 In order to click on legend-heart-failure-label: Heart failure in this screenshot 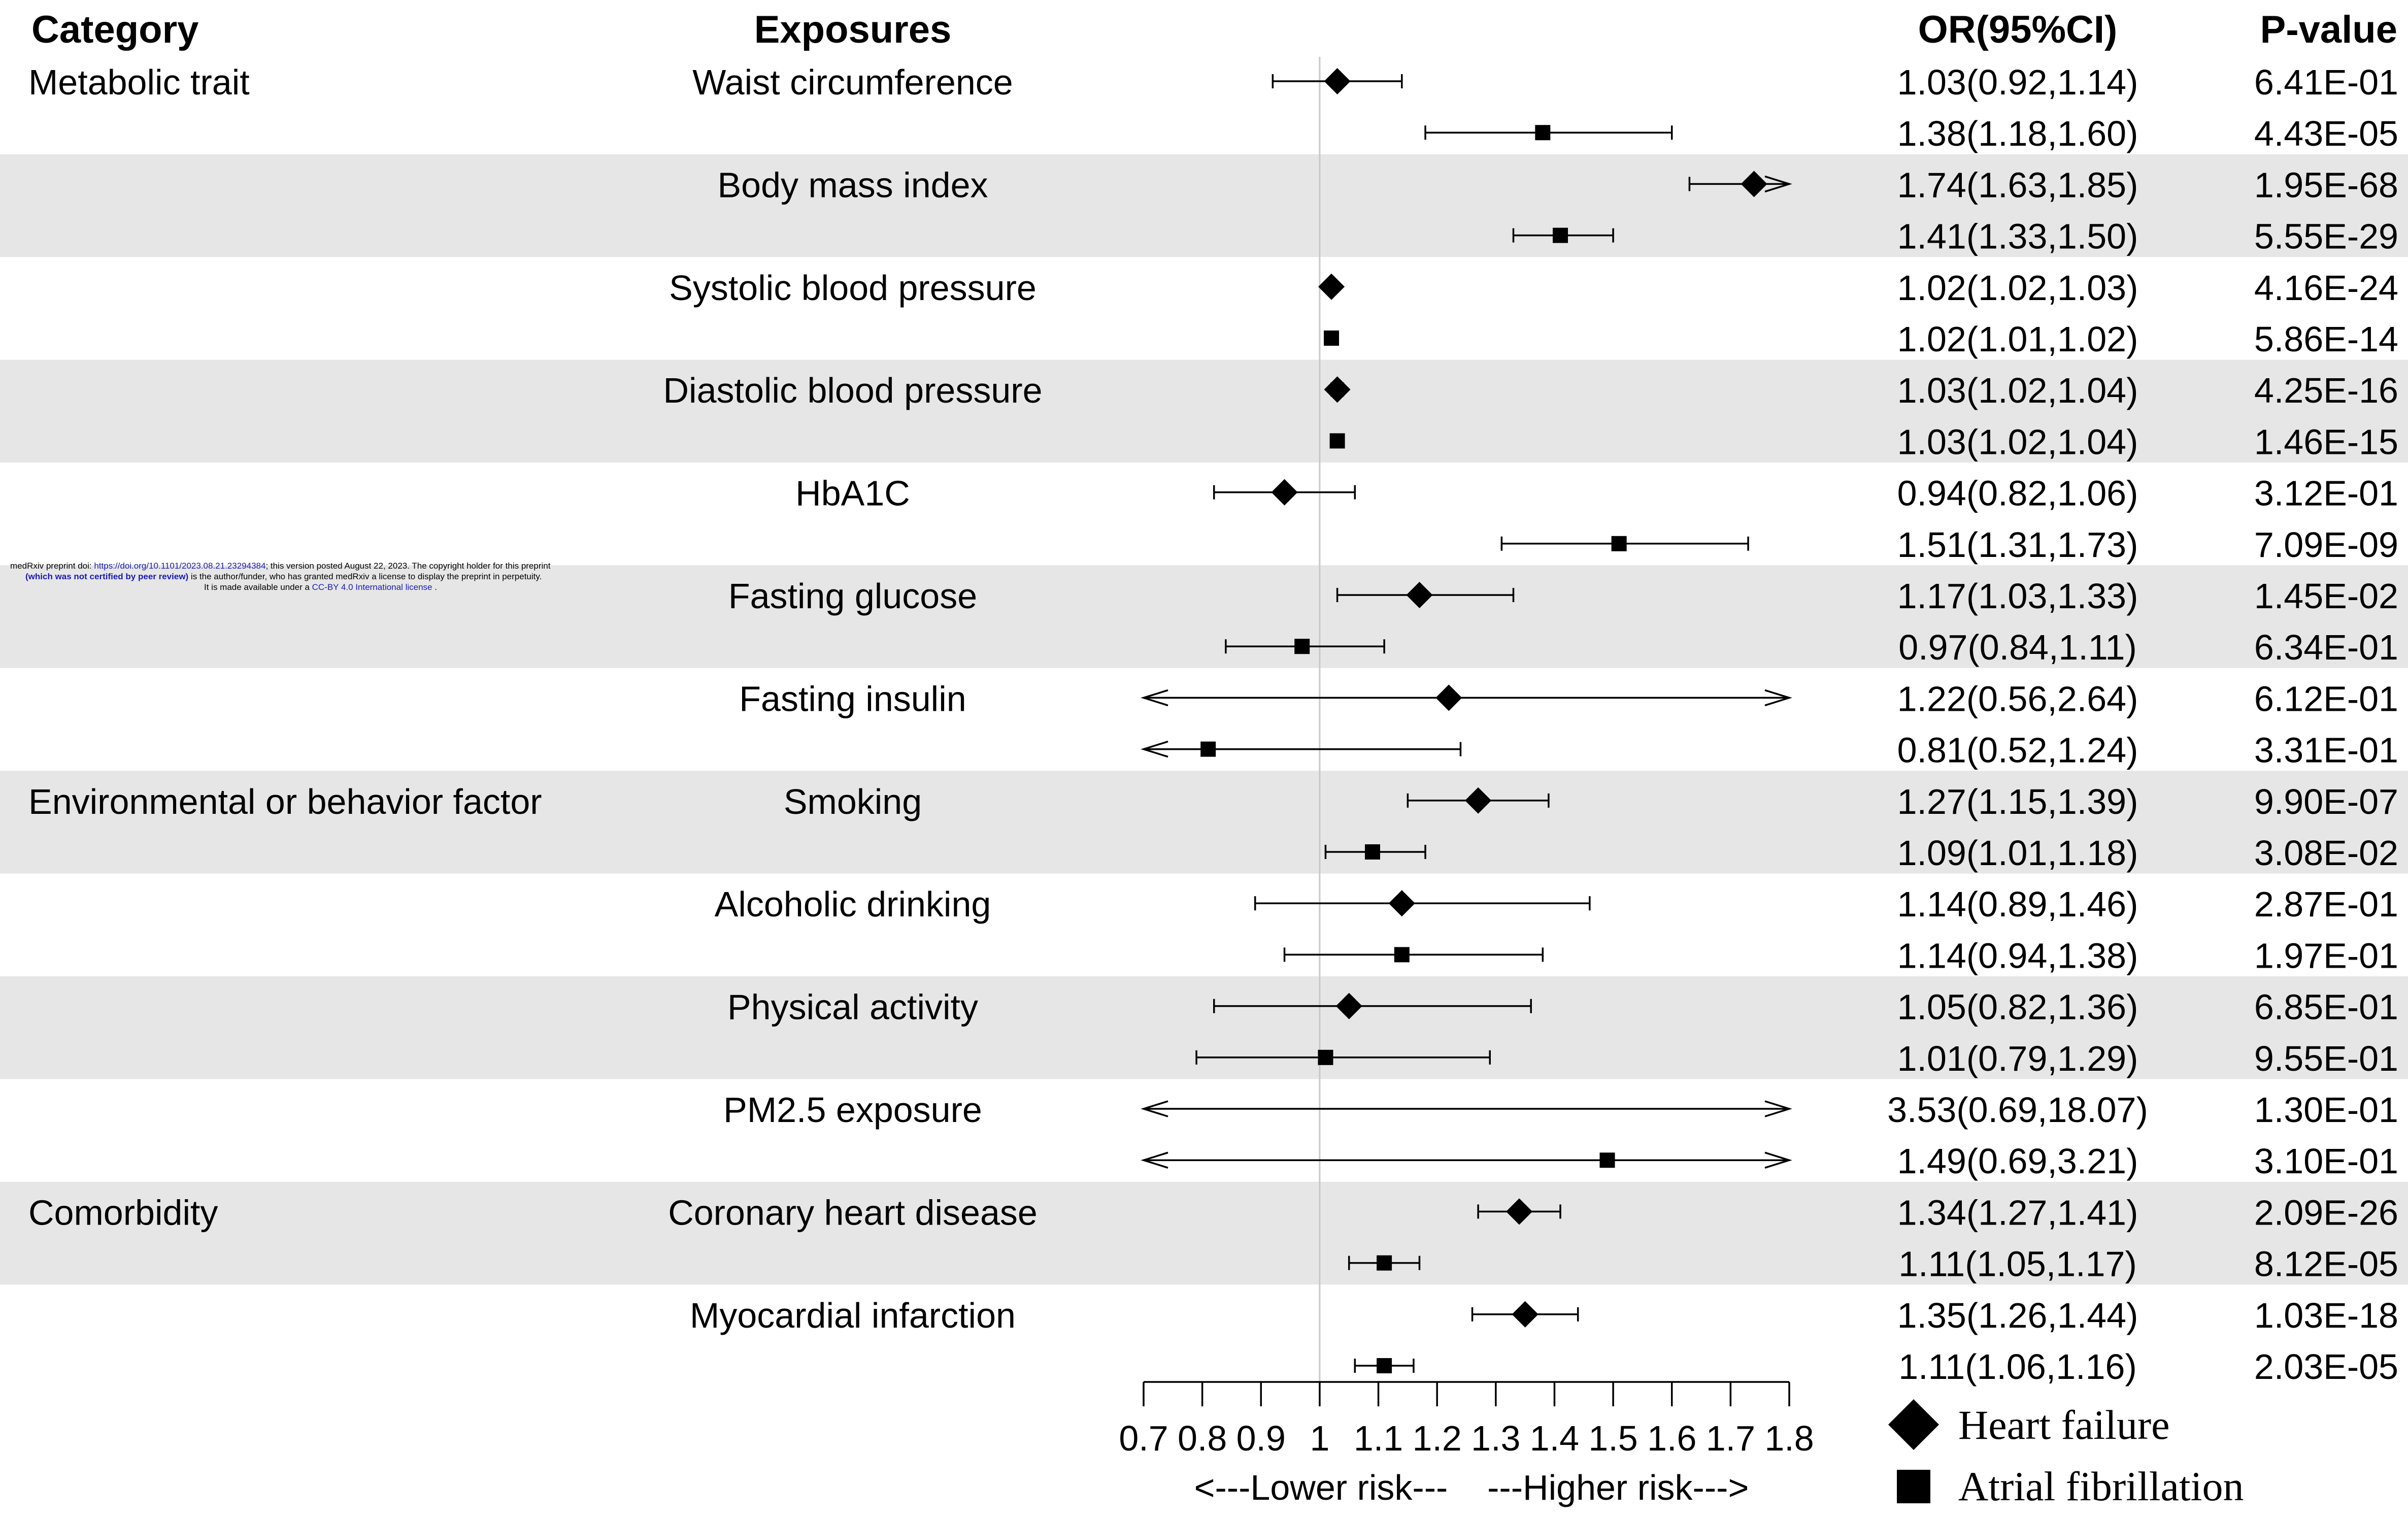, I will do `click(2064, 1425)`.